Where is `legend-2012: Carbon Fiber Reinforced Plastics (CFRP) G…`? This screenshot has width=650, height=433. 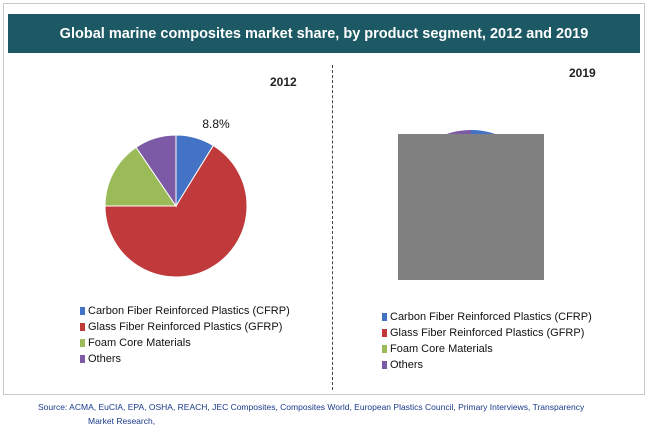
legend-2012: Carbon Fiber Reinforced Plastics (CFRP) G… is located at coordinates (185, 335).